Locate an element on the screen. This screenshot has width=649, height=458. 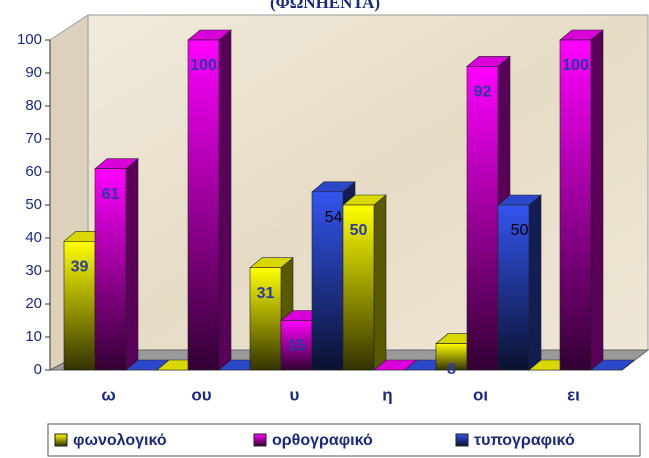
bar-top is located at coordinates (612, 365).